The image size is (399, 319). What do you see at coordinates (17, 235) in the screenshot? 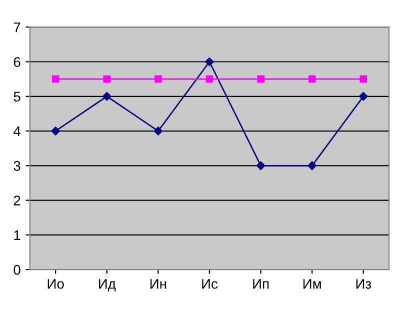
I see `y-tick-label: 1` at bounding box center [17, 235].